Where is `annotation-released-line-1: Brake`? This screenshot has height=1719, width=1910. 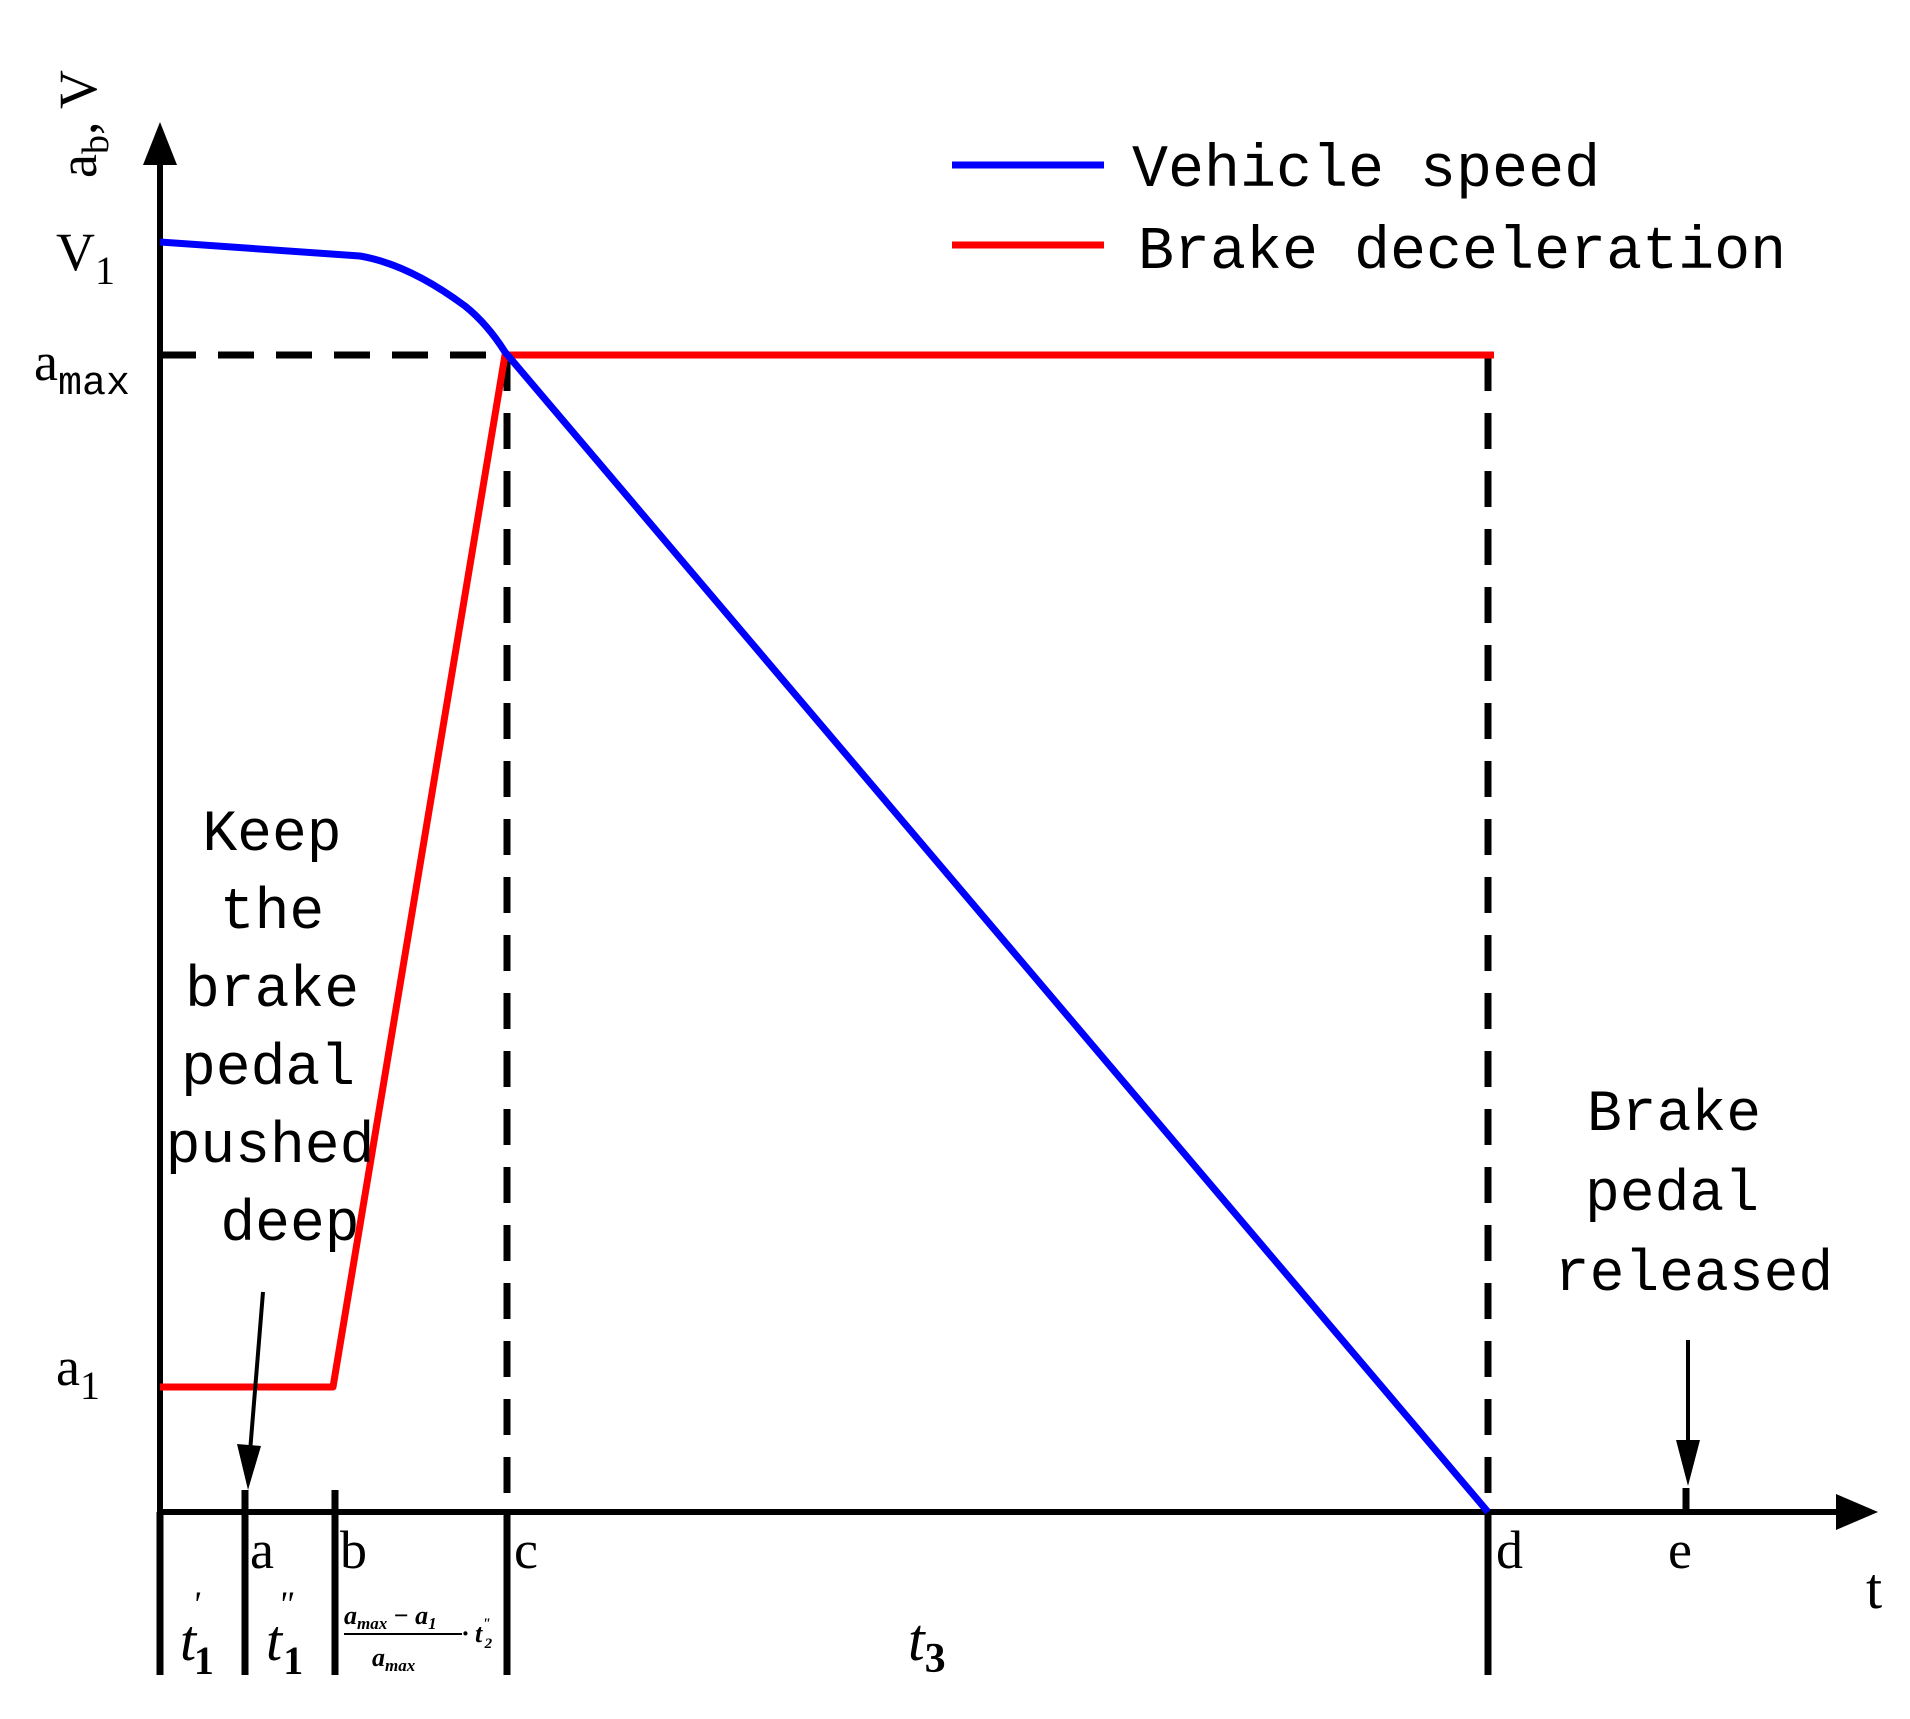 annotation-released-line-1: Brake is located at coordinates (1674, 1115).